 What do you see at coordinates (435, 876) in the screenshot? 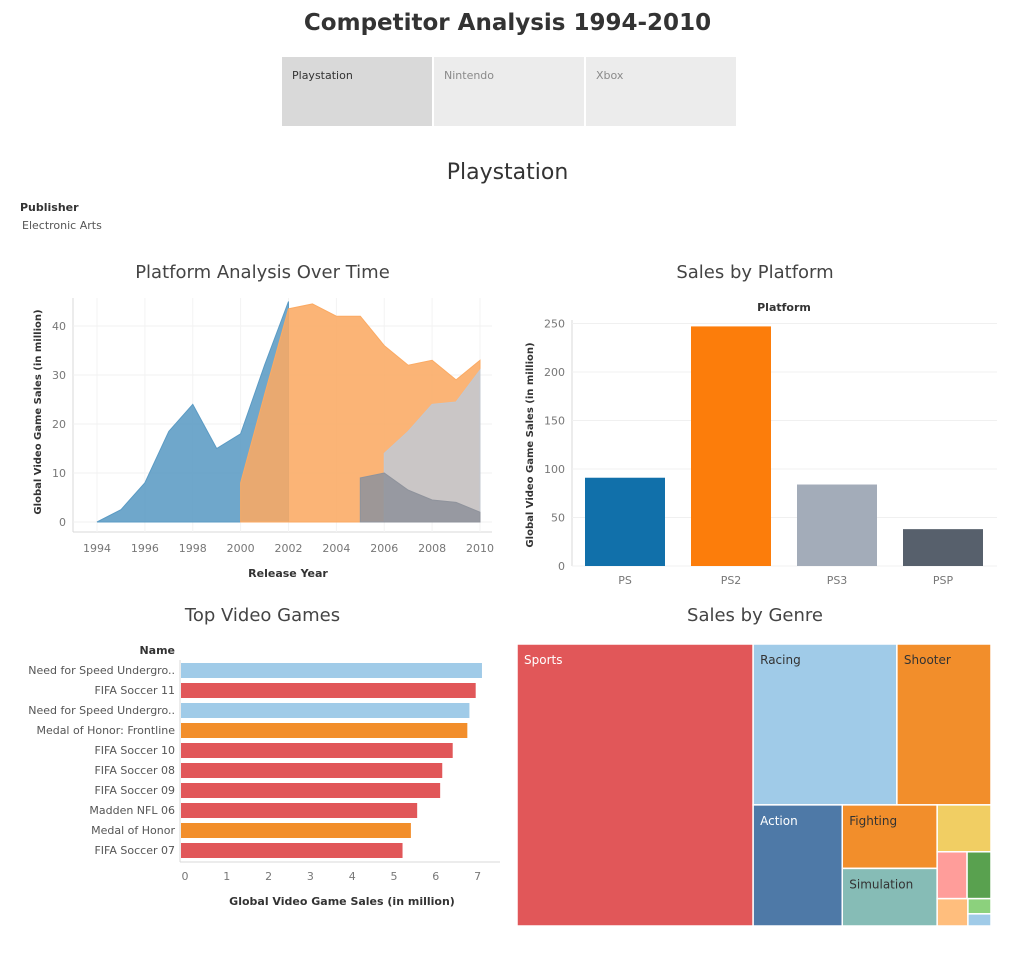
I see `x-tick-label: 6` at bounding box center [435, 876].